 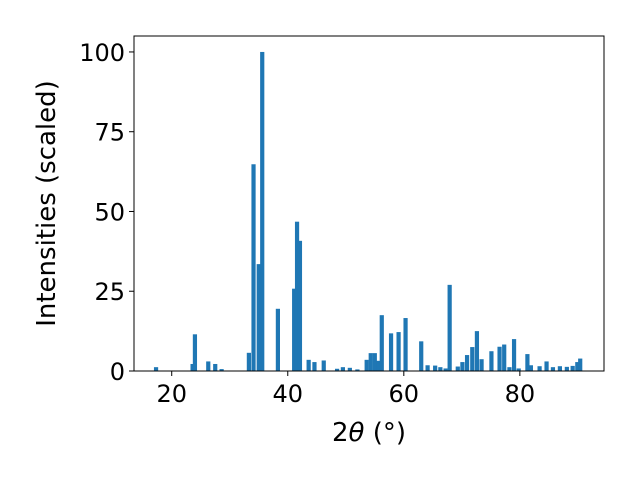 What do you see at coordinates (117, 372) in the screenshot?
I see `y-tick-label: 0` at bounding box center [117, 372].